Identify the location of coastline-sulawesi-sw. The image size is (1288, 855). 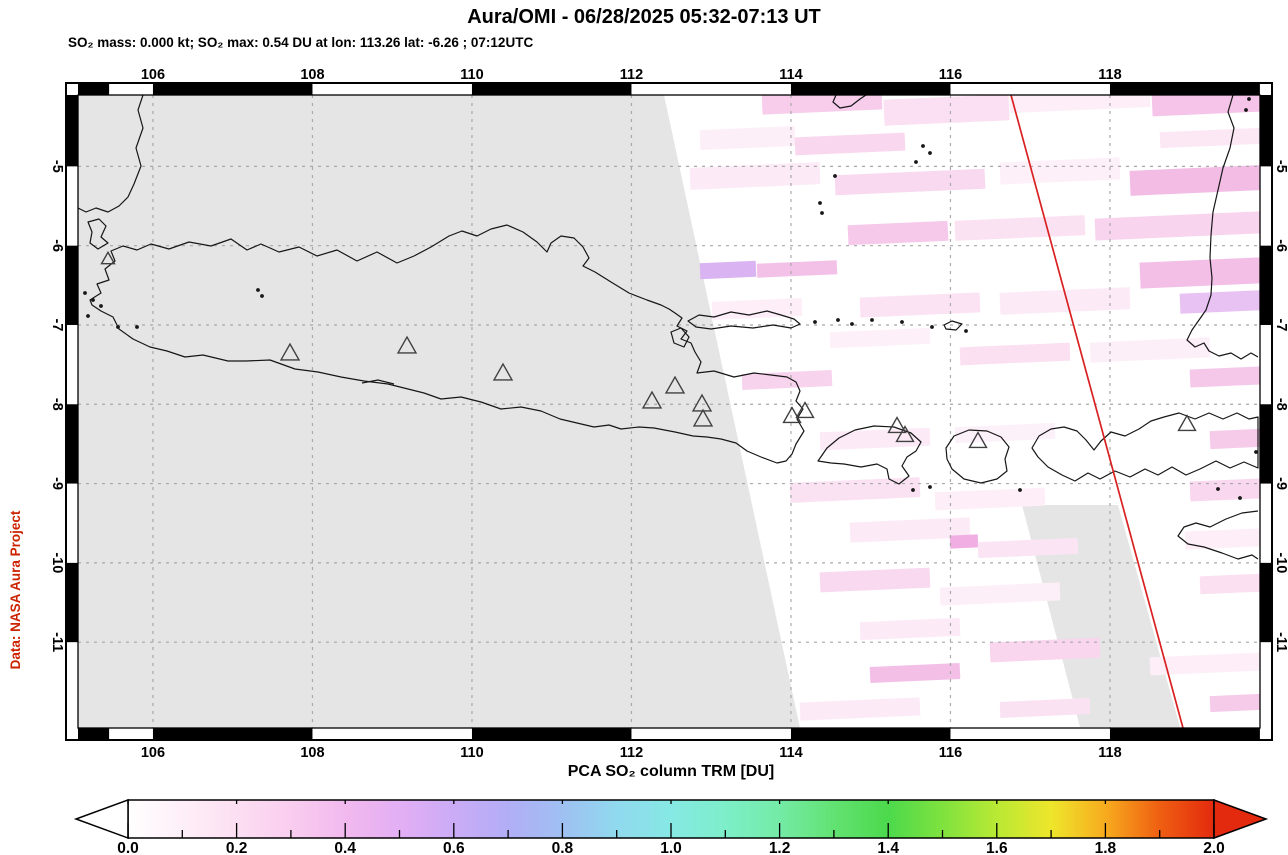
(1222, 227).